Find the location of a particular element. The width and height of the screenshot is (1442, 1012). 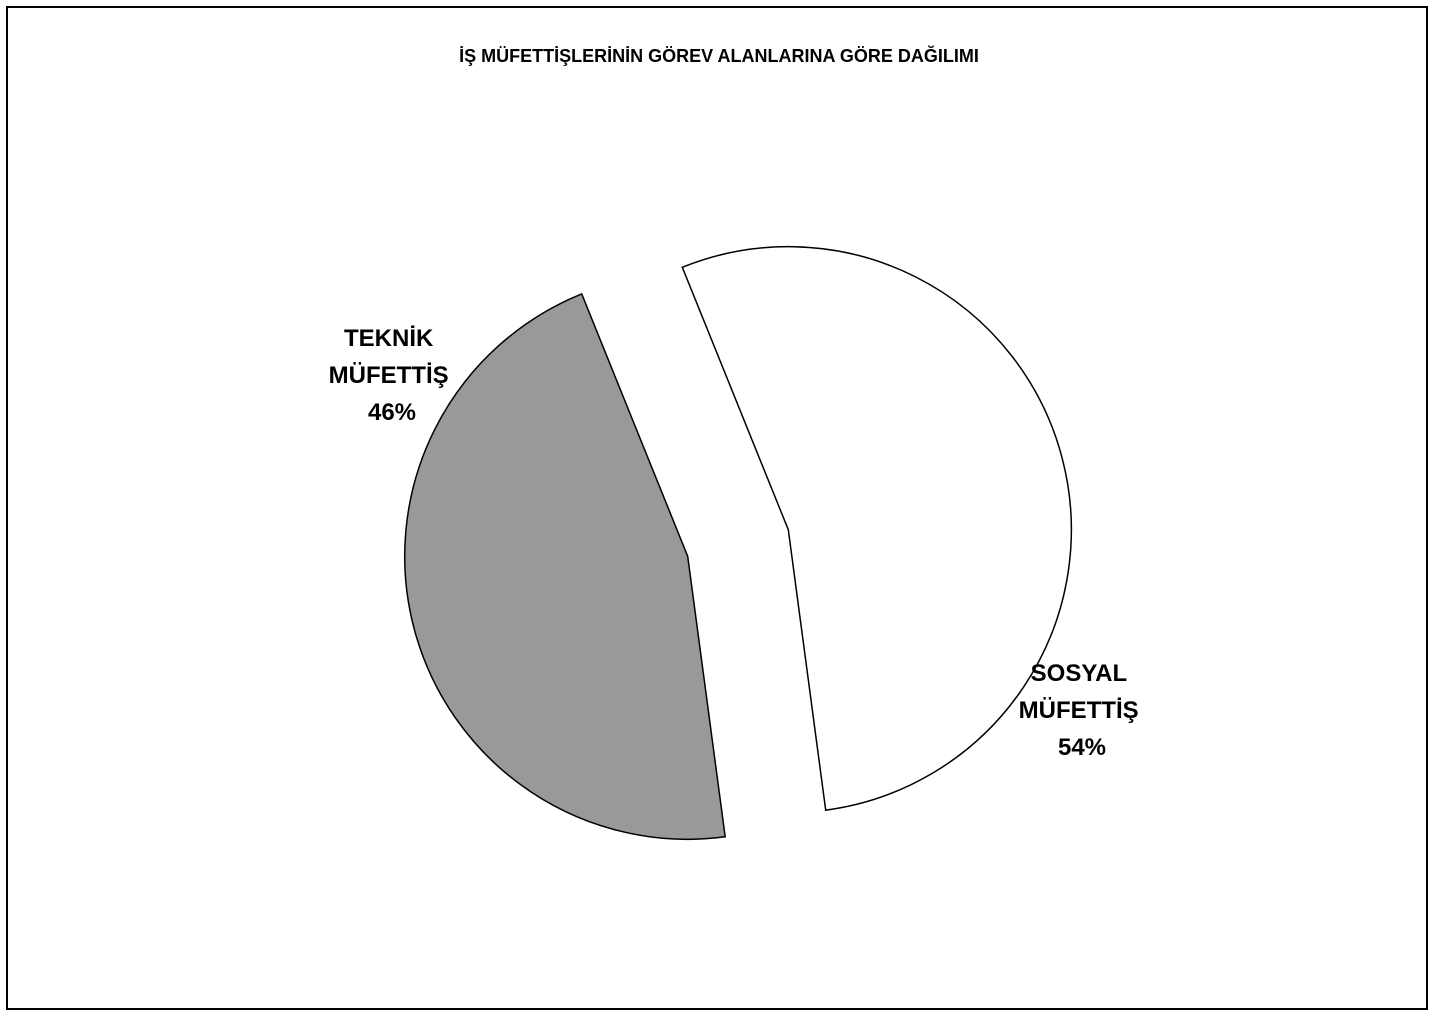

slice-label-sosyal-value: 54% is located at coordinates (1082, 747).